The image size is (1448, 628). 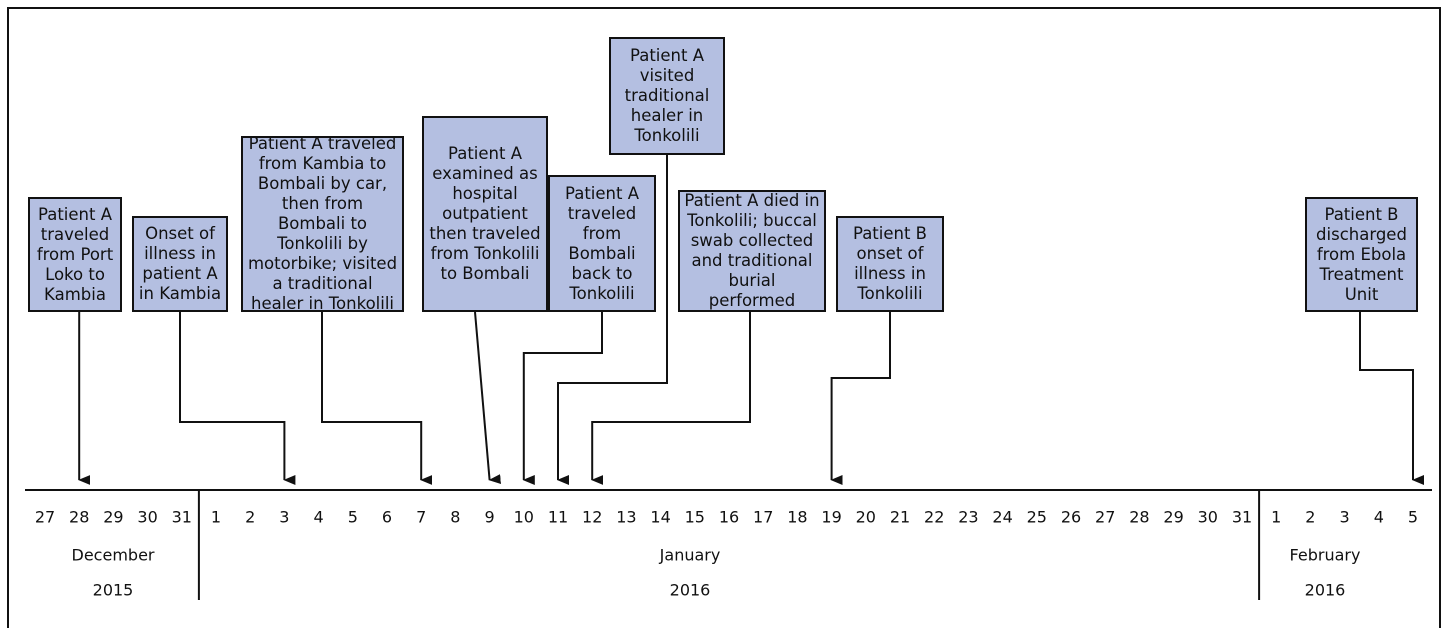 I want to click on day-label: 14, so click(x=660, y=517).